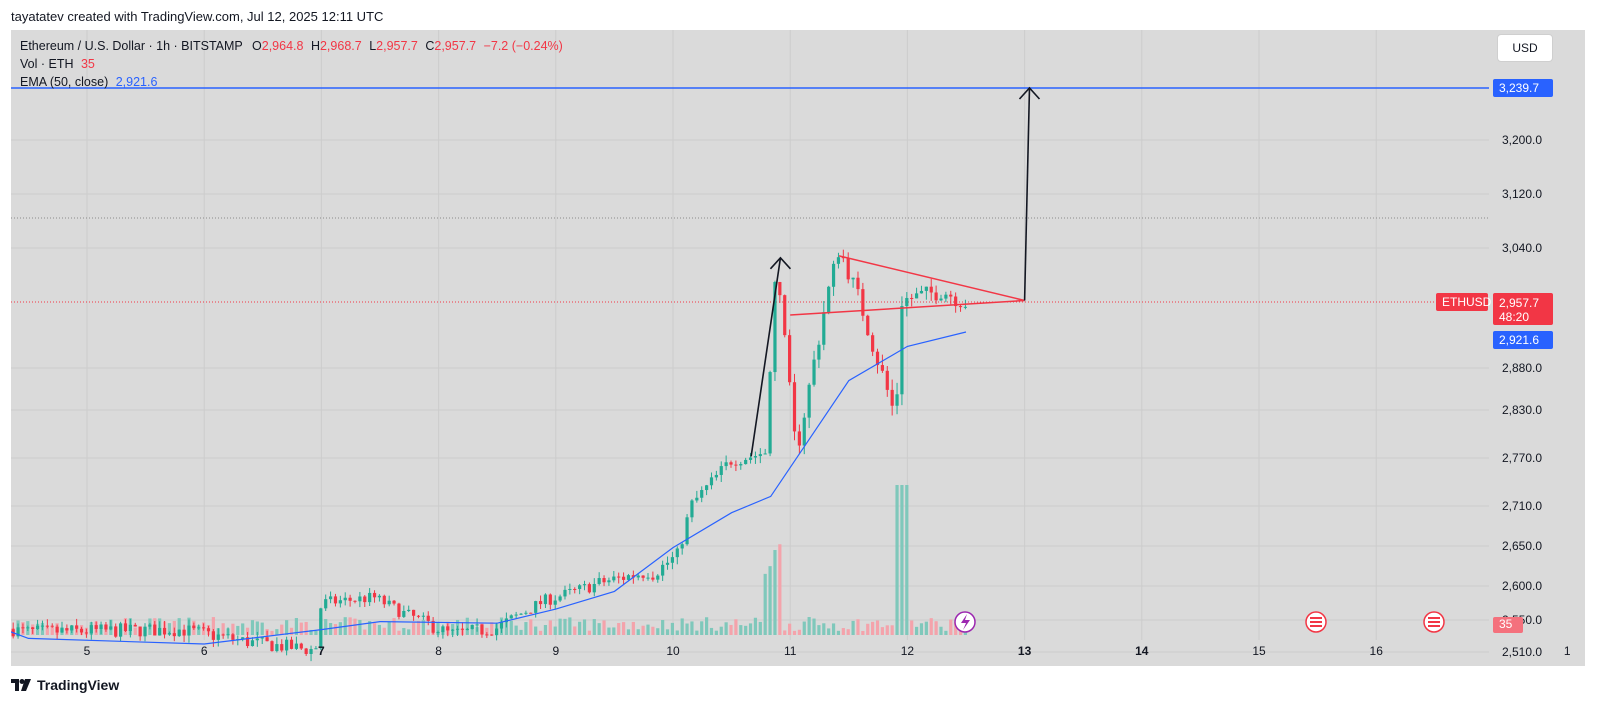 Image resolution: width=1600 pixels, height=718 pixels. Describe the element at coordinates (1259, 651) in the screenshot. I see `x-tick-label: 15` at that location.